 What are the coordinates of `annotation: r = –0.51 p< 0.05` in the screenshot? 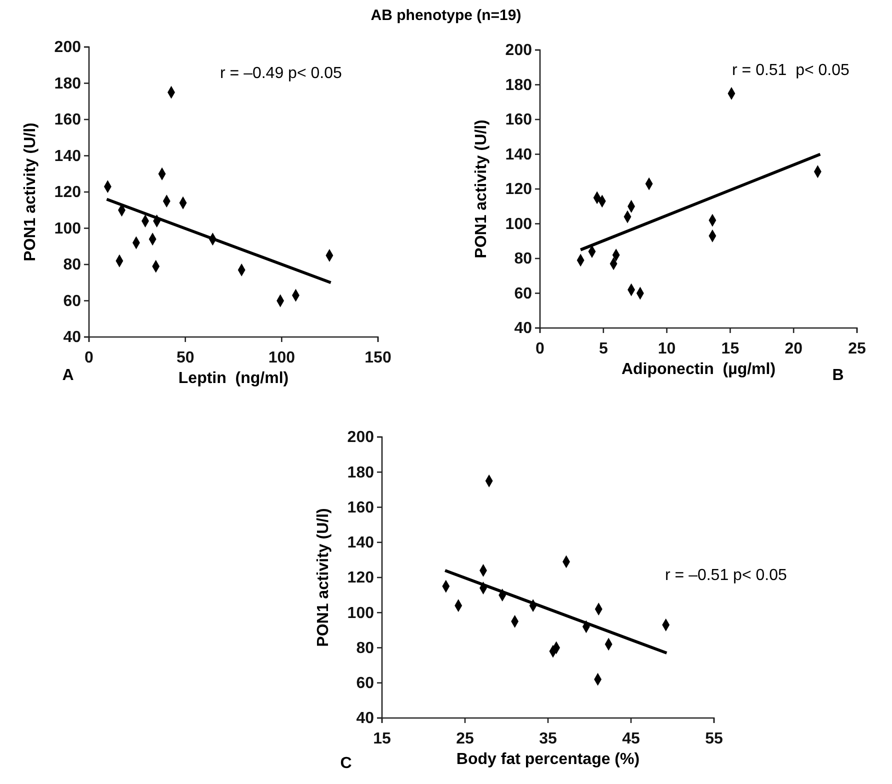 It's located at (726, 575).